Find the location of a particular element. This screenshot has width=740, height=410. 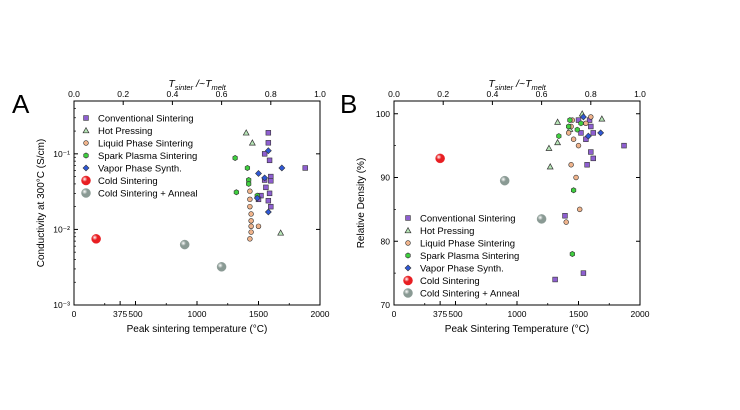

panel-b-top-tick-label: 0.4 is located at coordinates (492, 94).